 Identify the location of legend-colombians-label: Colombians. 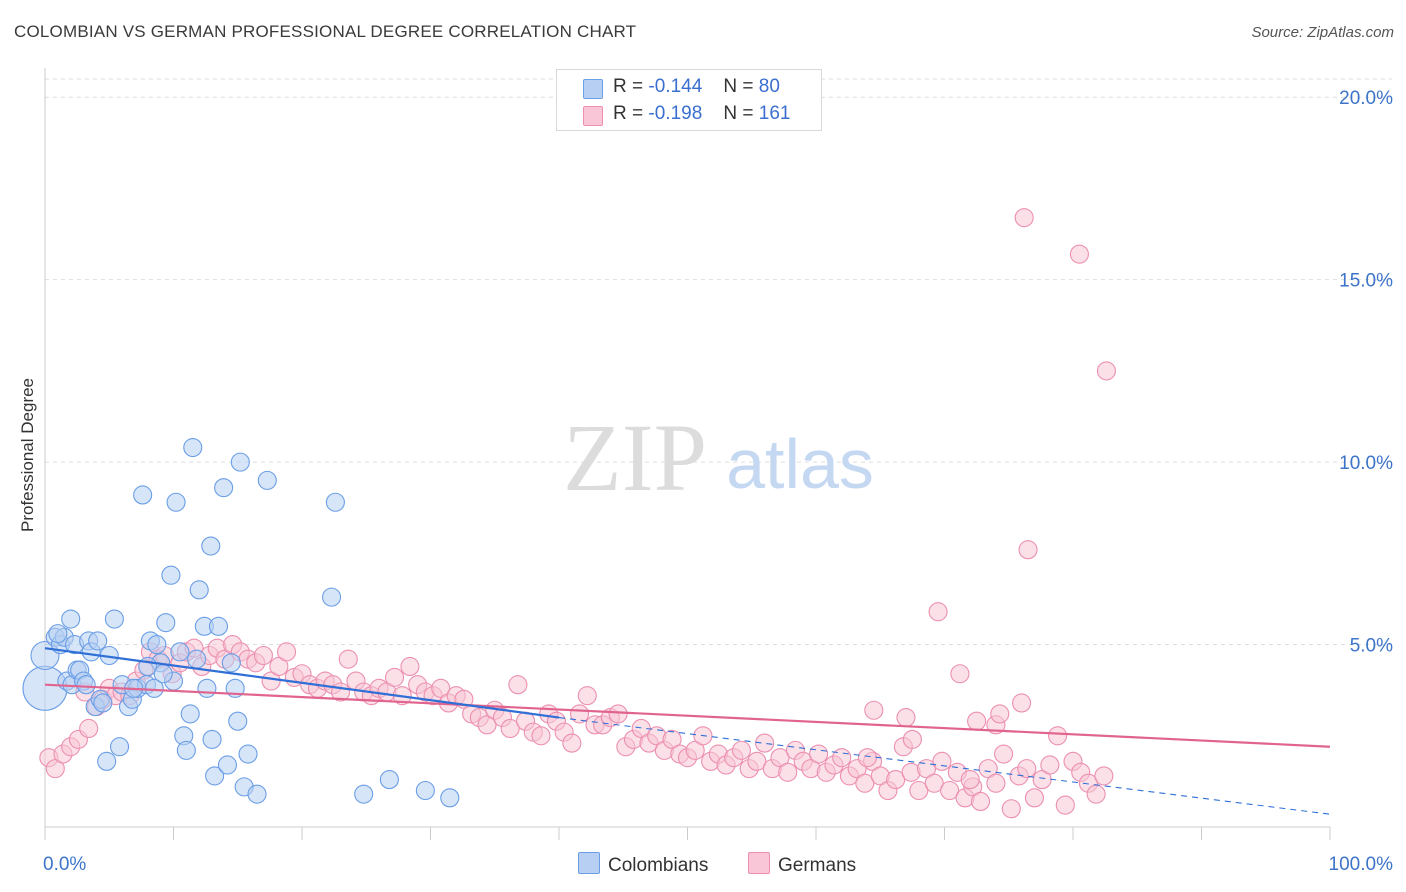
(658, 865).